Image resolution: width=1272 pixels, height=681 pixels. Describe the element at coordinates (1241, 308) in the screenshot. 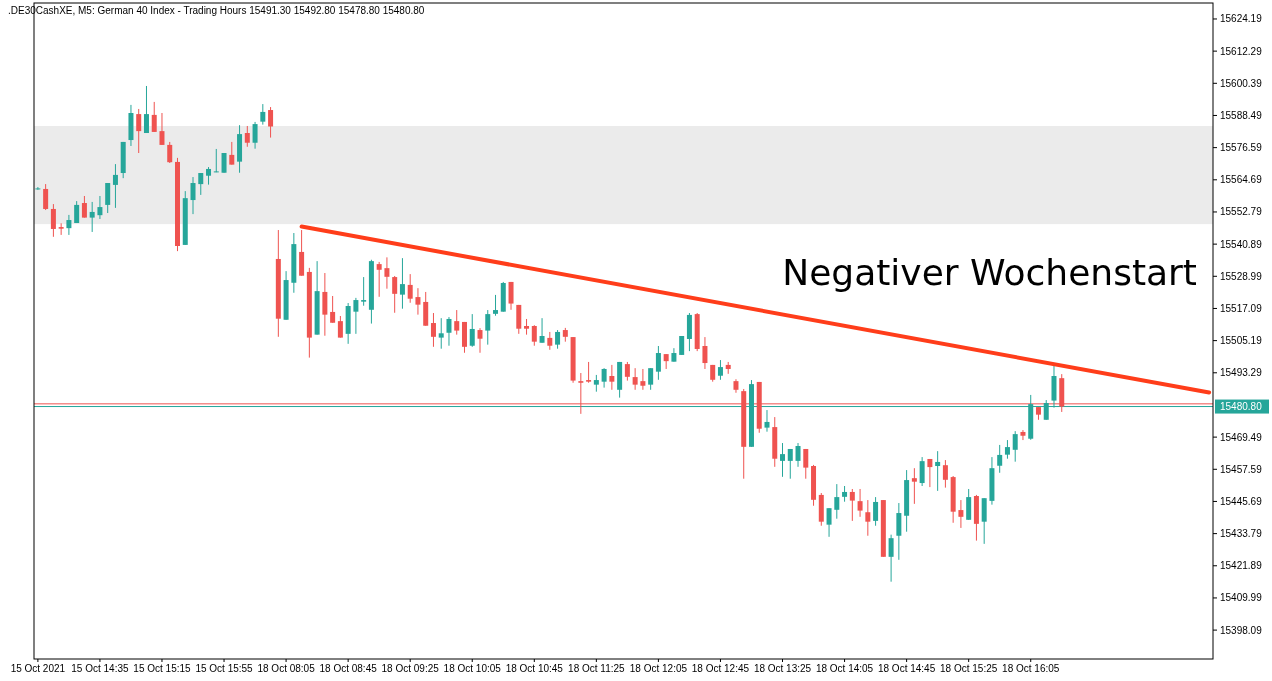

I see `y-tick-label: 15517.09` at that location.